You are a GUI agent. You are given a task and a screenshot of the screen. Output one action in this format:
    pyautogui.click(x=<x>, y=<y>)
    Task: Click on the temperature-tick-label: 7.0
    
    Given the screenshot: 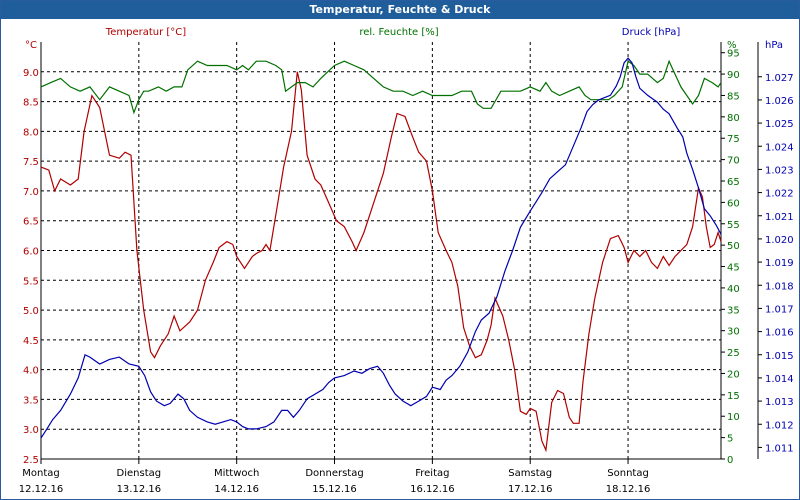 What is the action you would take?
    pyautogui.click(x=31, y=192)
    